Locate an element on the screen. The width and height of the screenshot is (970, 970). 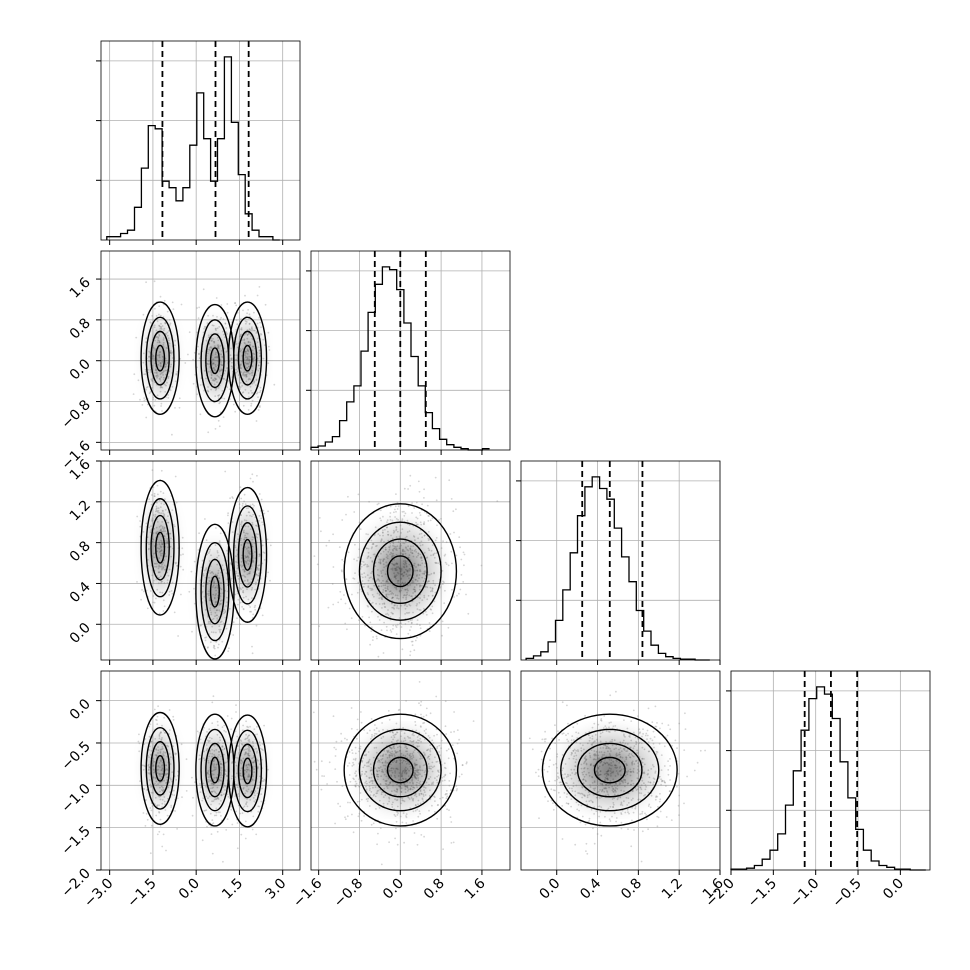
density-blob is located at coordinates (400, 571).